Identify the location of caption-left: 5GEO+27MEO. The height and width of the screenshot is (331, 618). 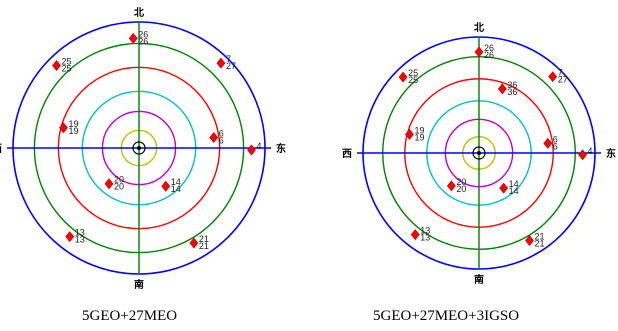
(130, 316).